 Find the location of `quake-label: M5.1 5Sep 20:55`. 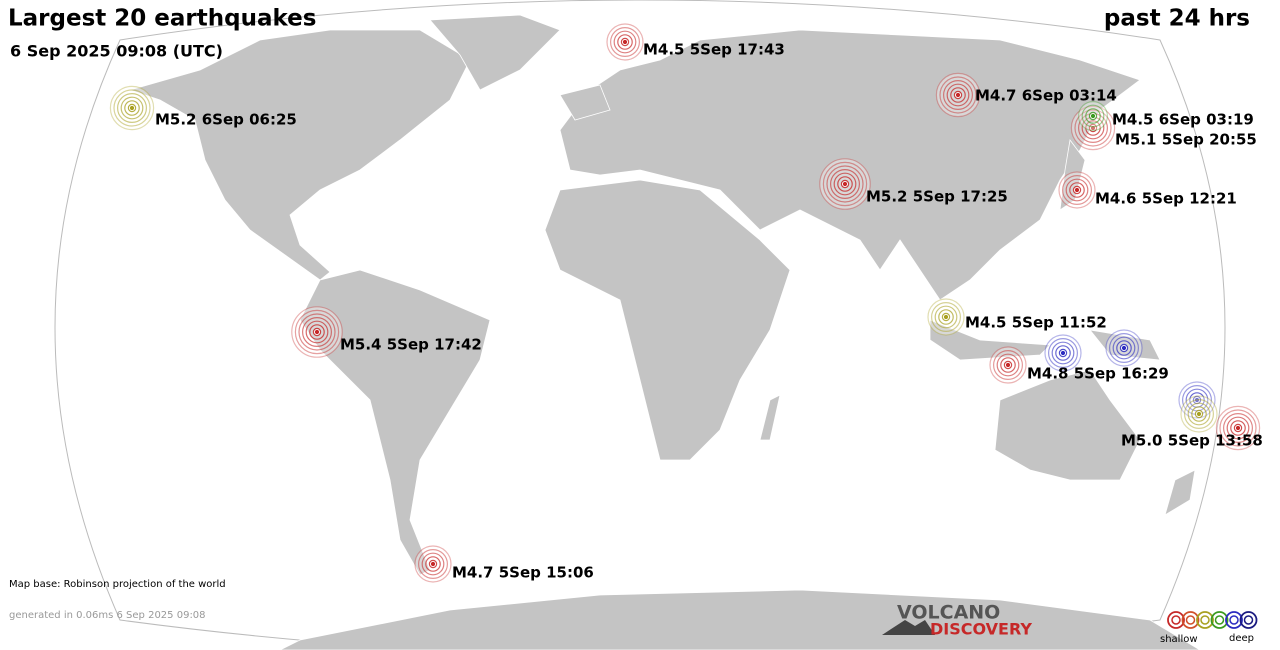

quake-label: M5.1 5Sep 20:55 is located at coordinates (1186, 140).